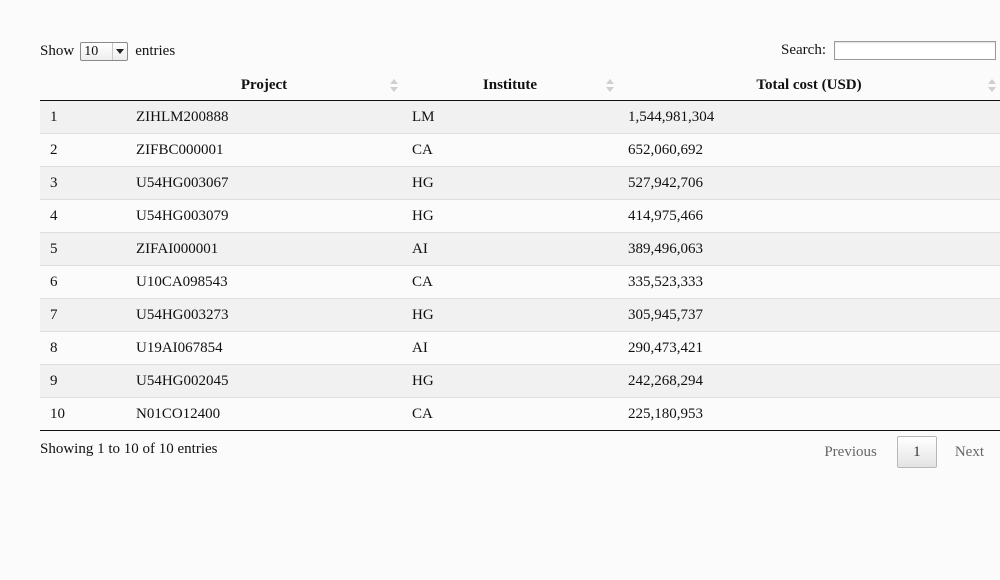 This screenshot has height=580, width=1000. I want to click on cell-total-cost: 389,496,063, so click(809, 249).